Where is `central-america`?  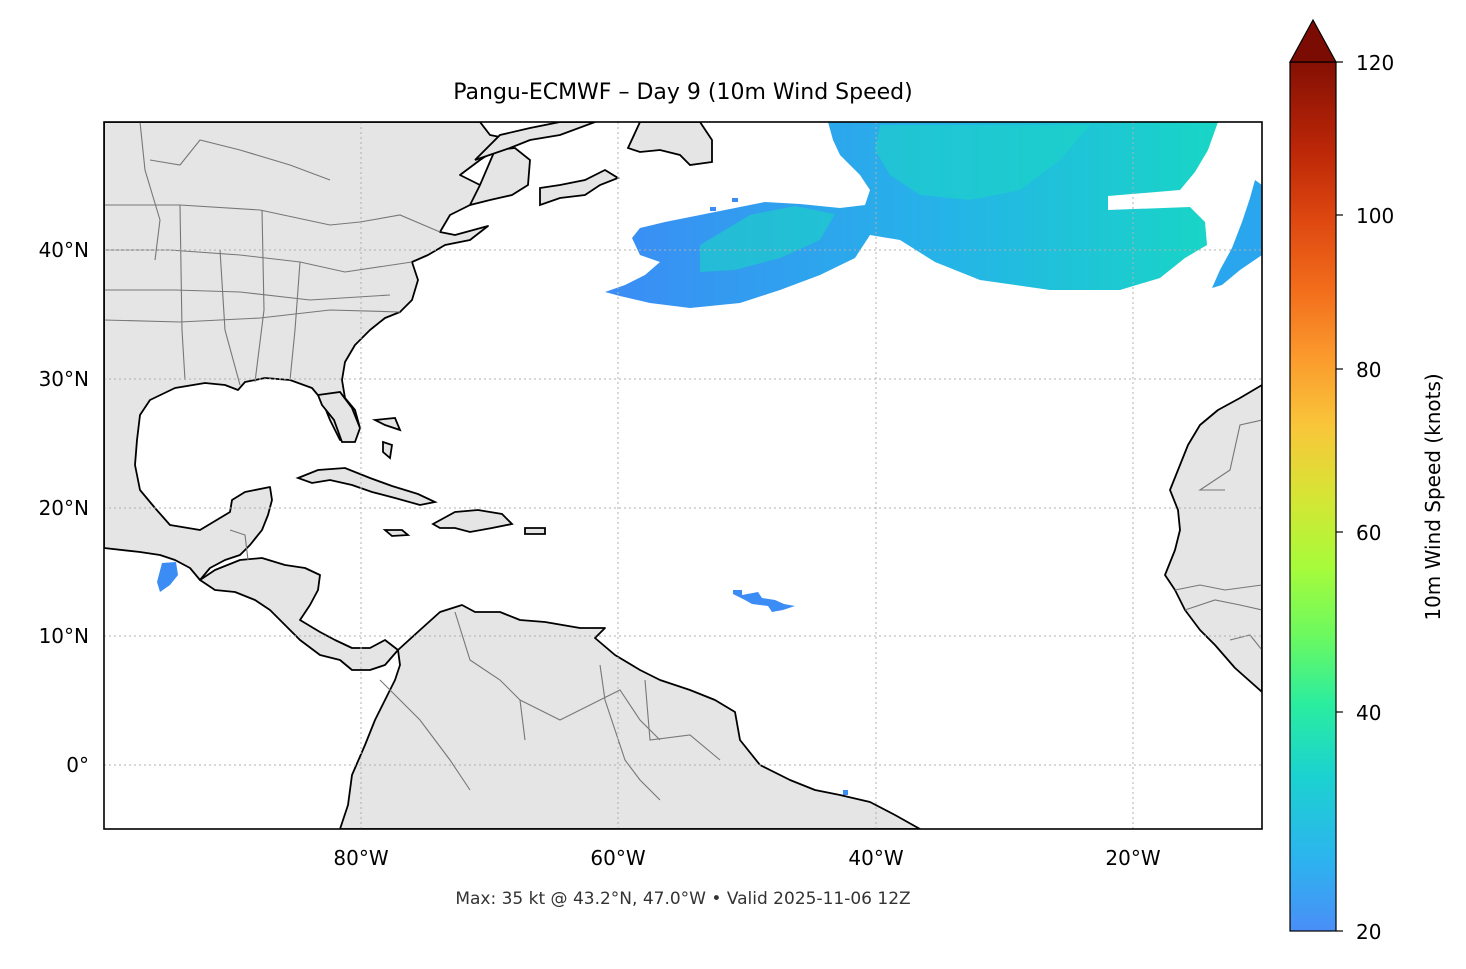
central-america is located at coordinates (299, 614).